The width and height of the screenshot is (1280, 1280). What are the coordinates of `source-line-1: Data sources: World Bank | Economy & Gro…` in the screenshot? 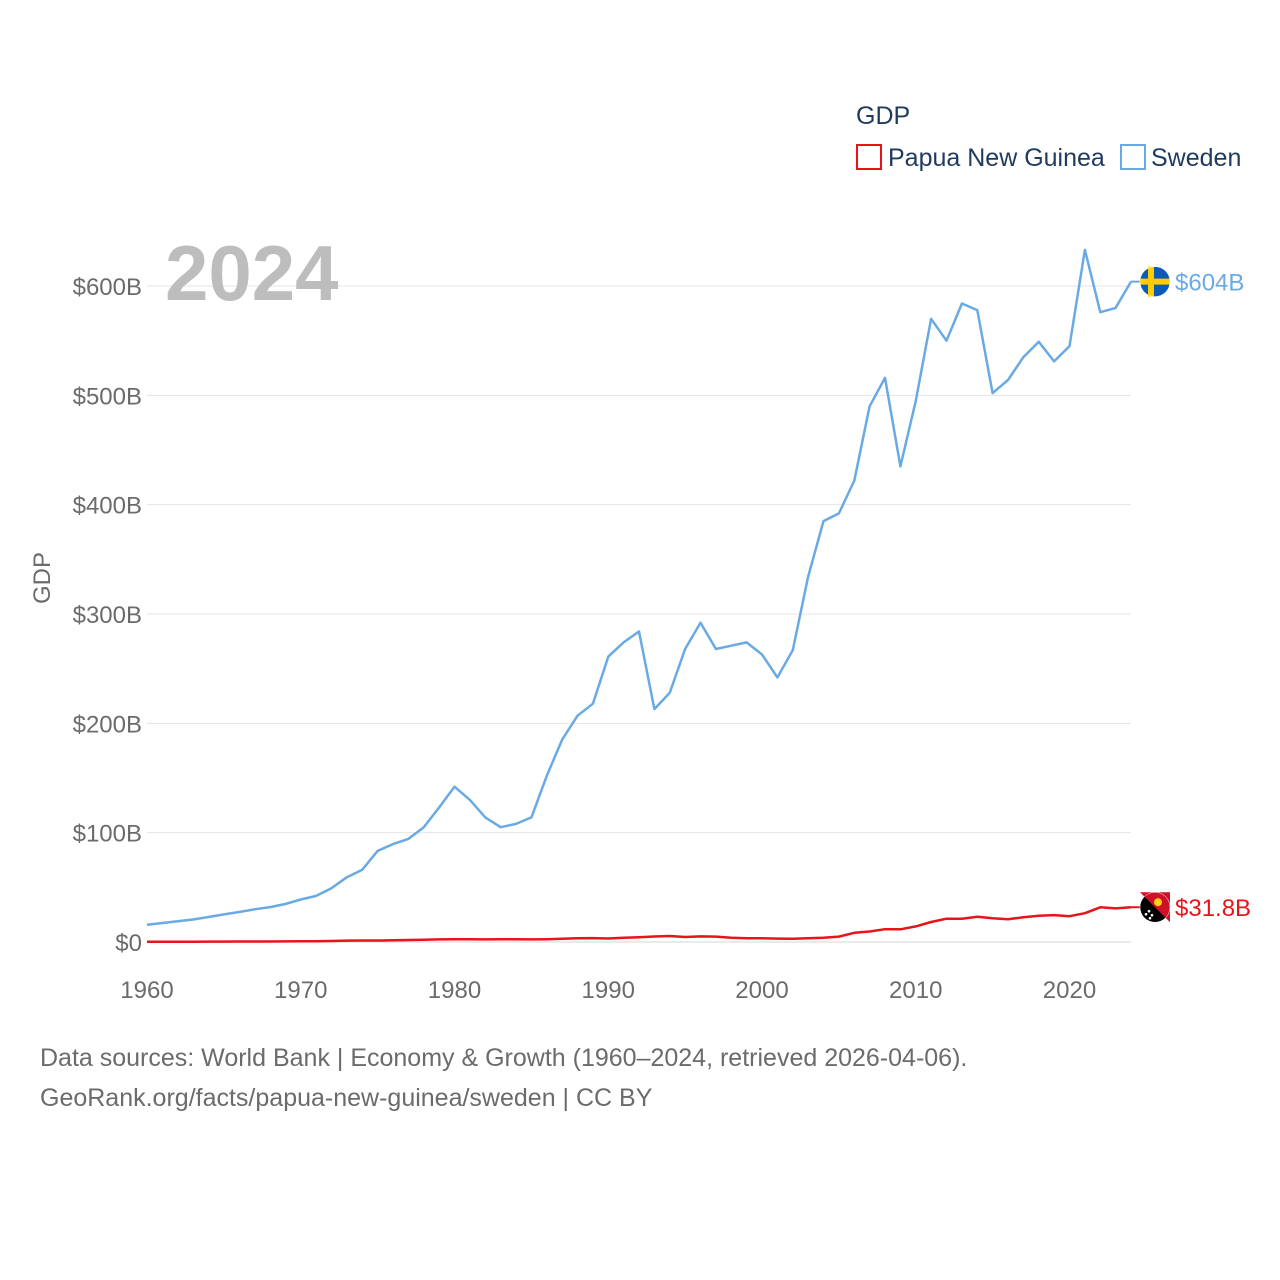 It's located at (504, 1058).